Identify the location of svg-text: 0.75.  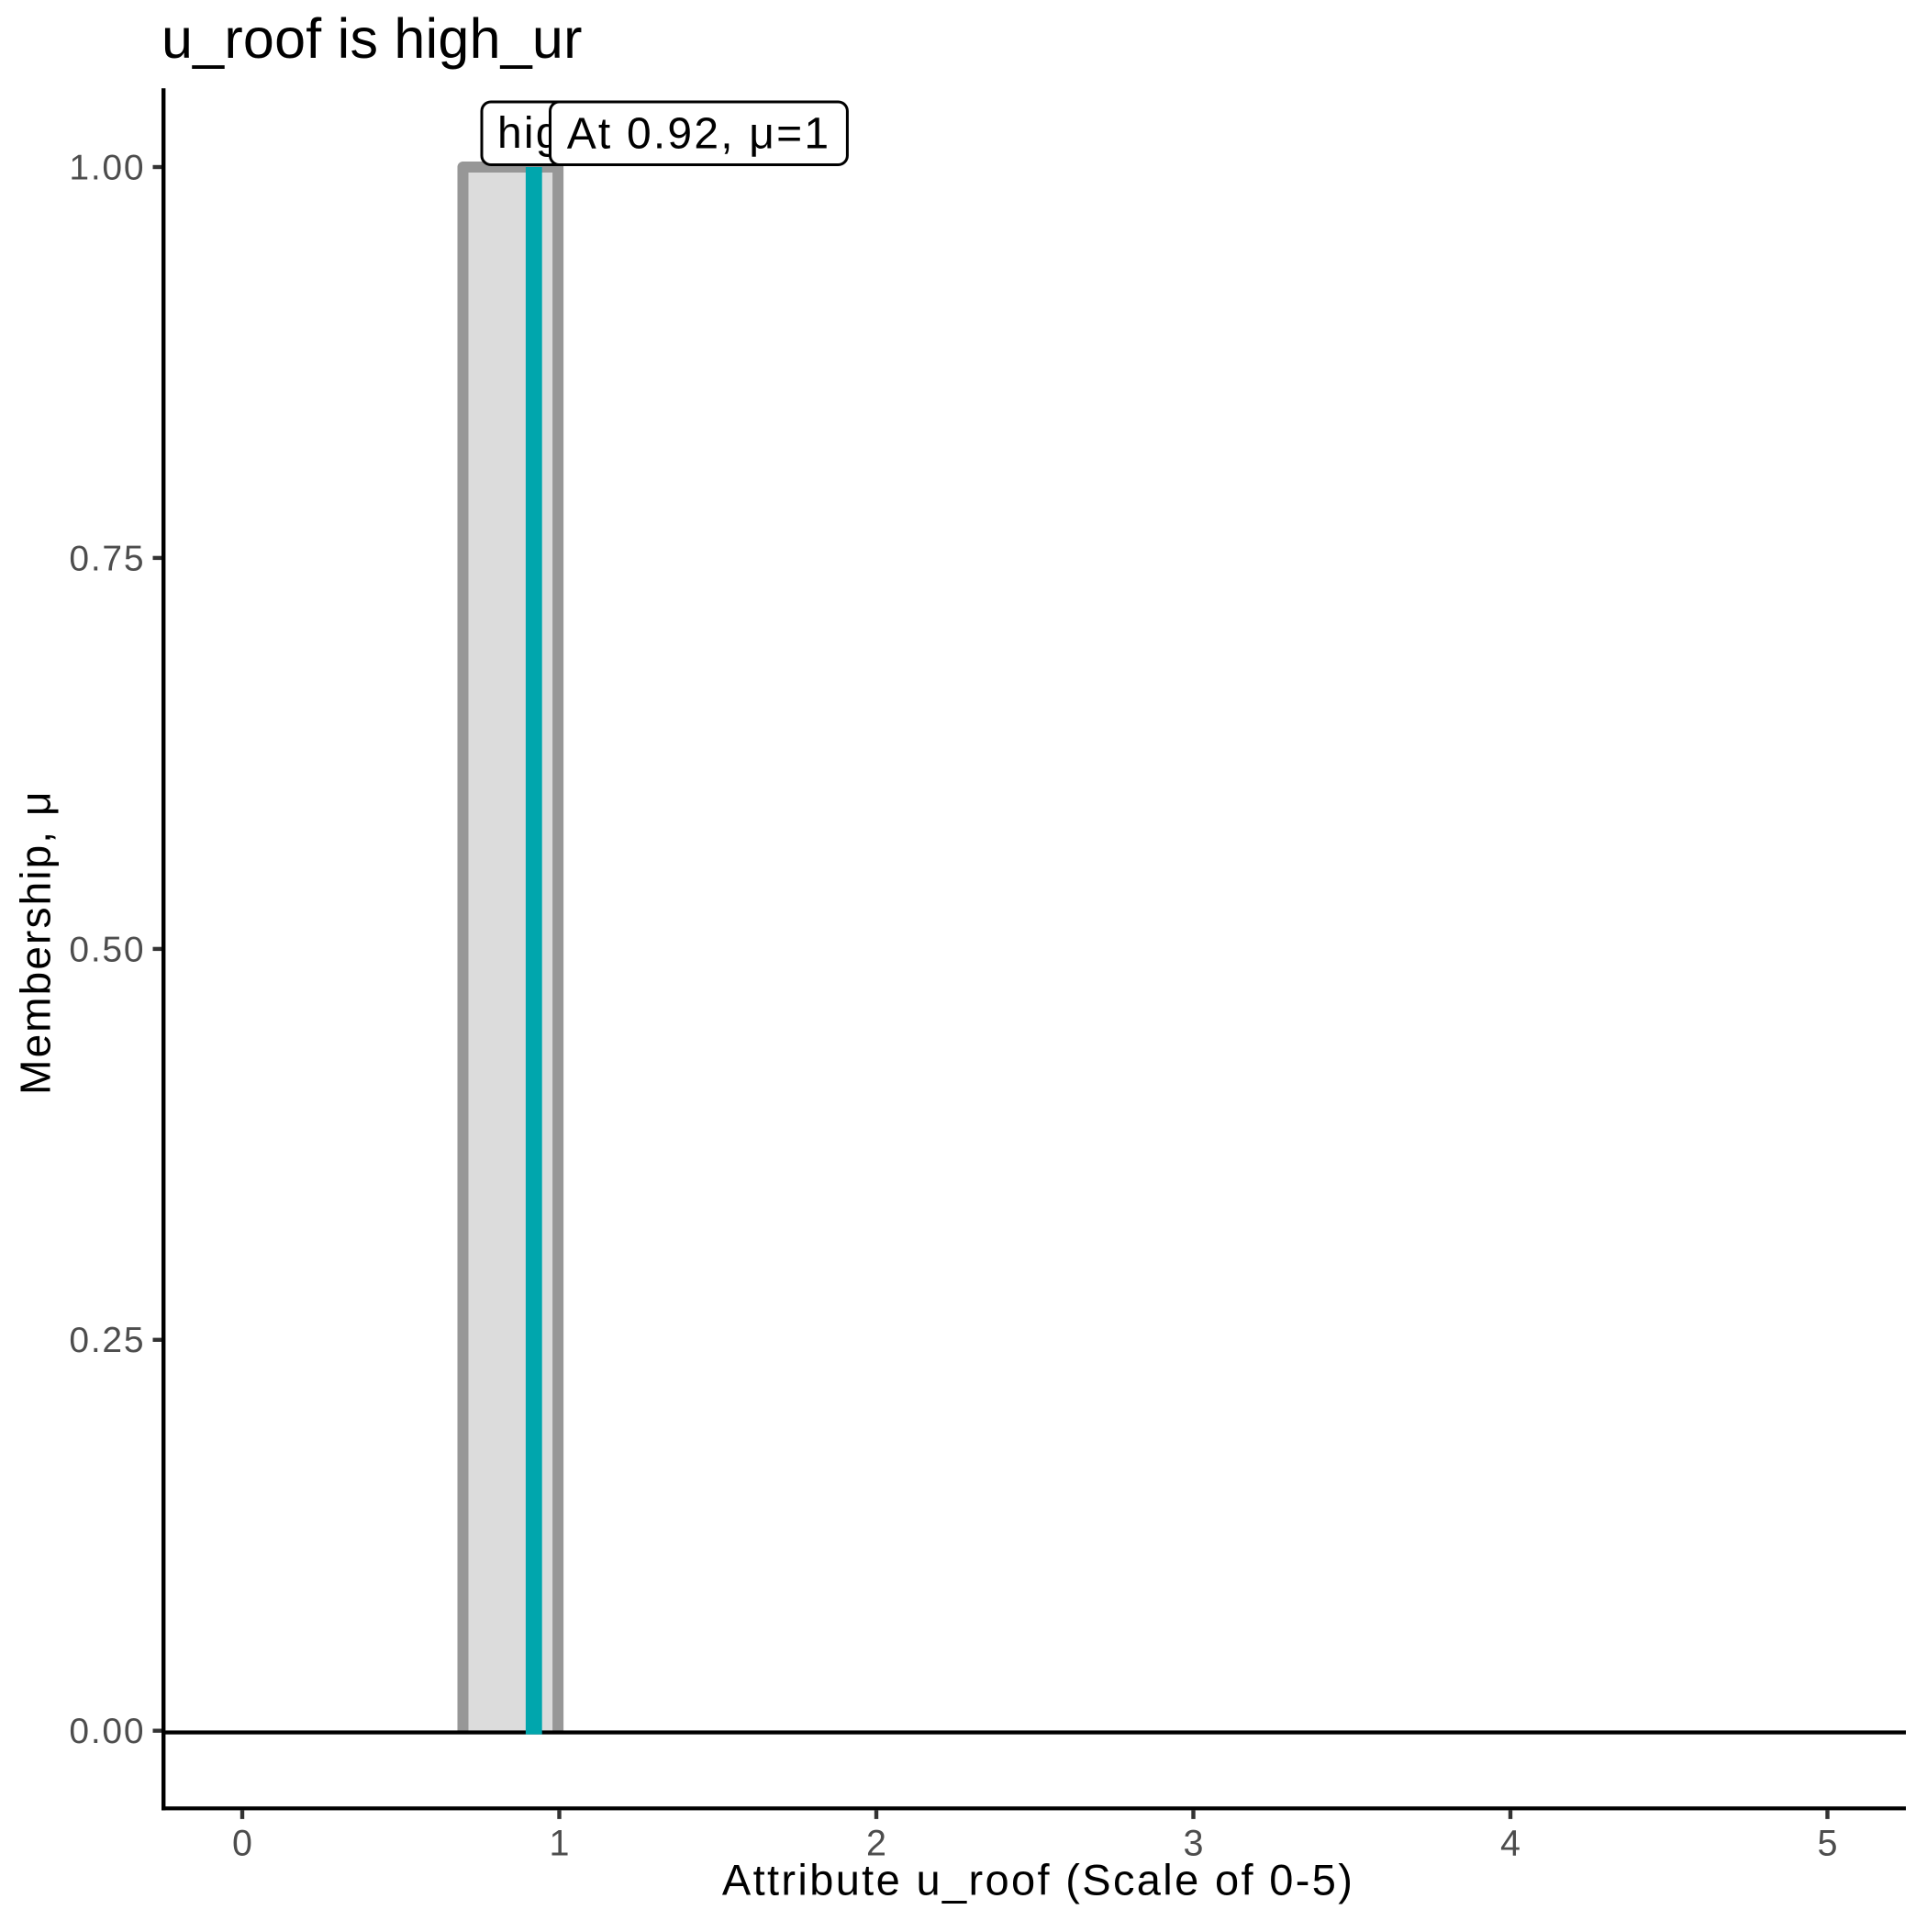
(107, 558).